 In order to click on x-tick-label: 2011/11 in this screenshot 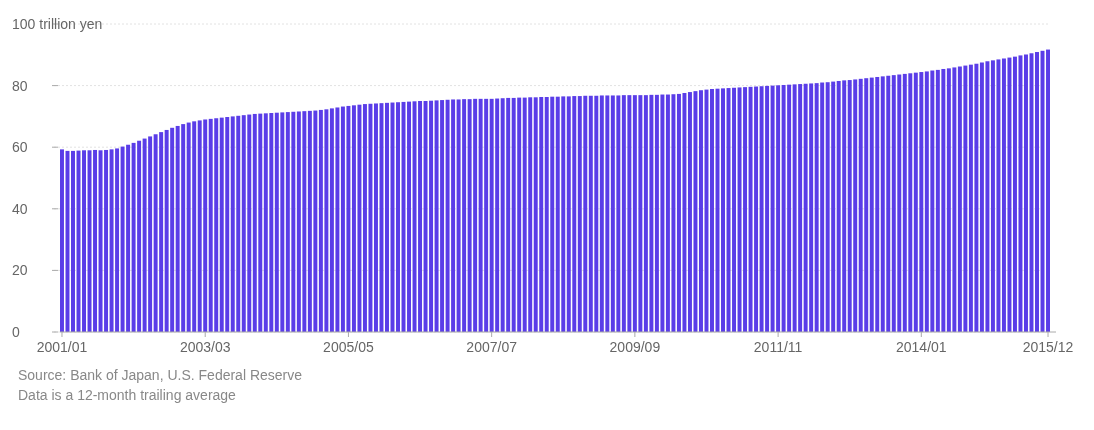, I will do `click(778, 347)`.